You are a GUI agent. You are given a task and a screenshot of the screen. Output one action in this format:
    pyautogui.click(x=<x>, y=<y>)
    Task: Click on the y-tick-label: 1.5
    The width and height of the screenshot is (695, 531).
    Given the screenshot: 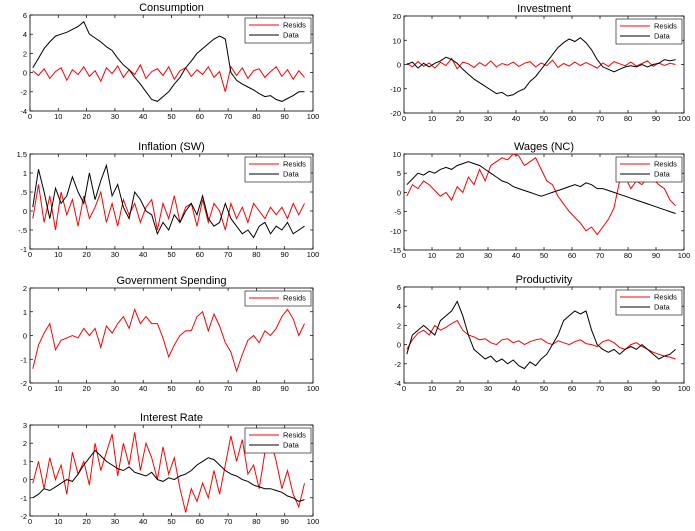 What is the action you would take?
    pyautogui.click(x=22, y=154)
    